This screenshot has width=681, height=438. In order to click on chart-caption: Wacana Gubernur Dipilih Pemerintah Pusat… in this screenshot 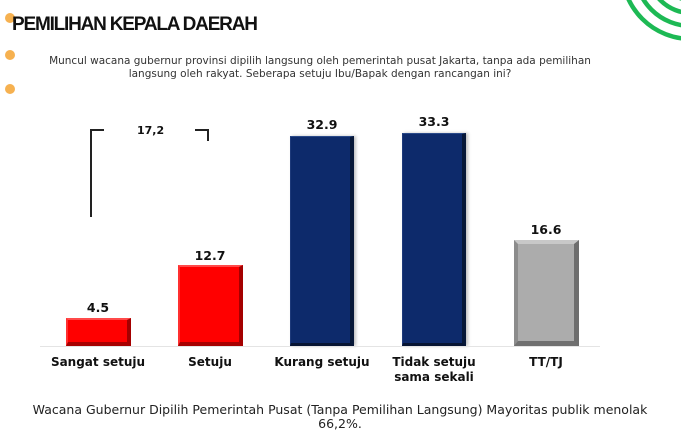, I will do `click(340, 417)`.